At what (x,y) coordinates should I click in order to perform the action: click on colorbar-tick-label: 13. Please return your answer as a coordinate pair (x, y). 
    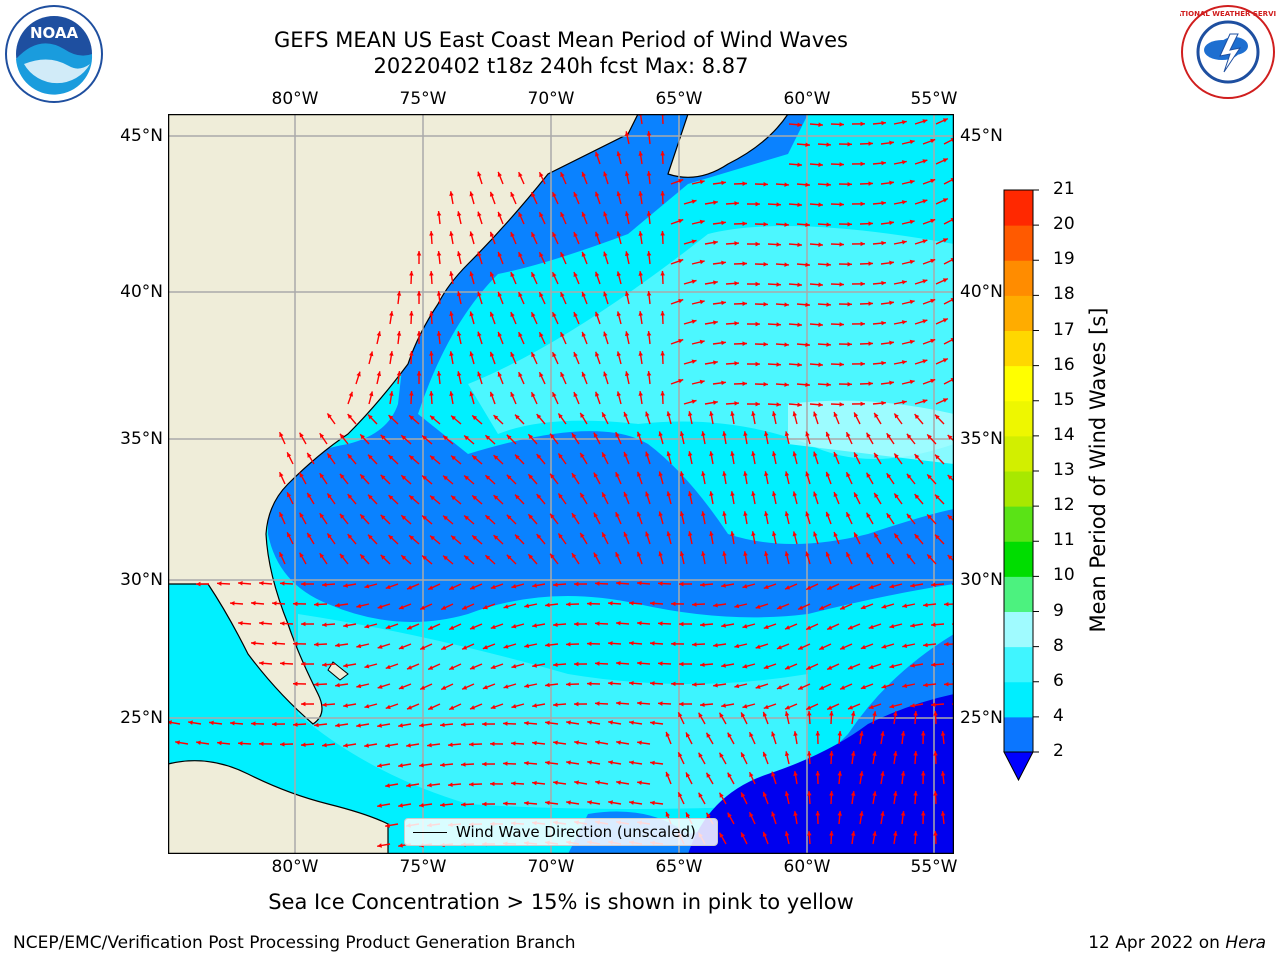
    Looking at the image, I should click on (1064, 470).